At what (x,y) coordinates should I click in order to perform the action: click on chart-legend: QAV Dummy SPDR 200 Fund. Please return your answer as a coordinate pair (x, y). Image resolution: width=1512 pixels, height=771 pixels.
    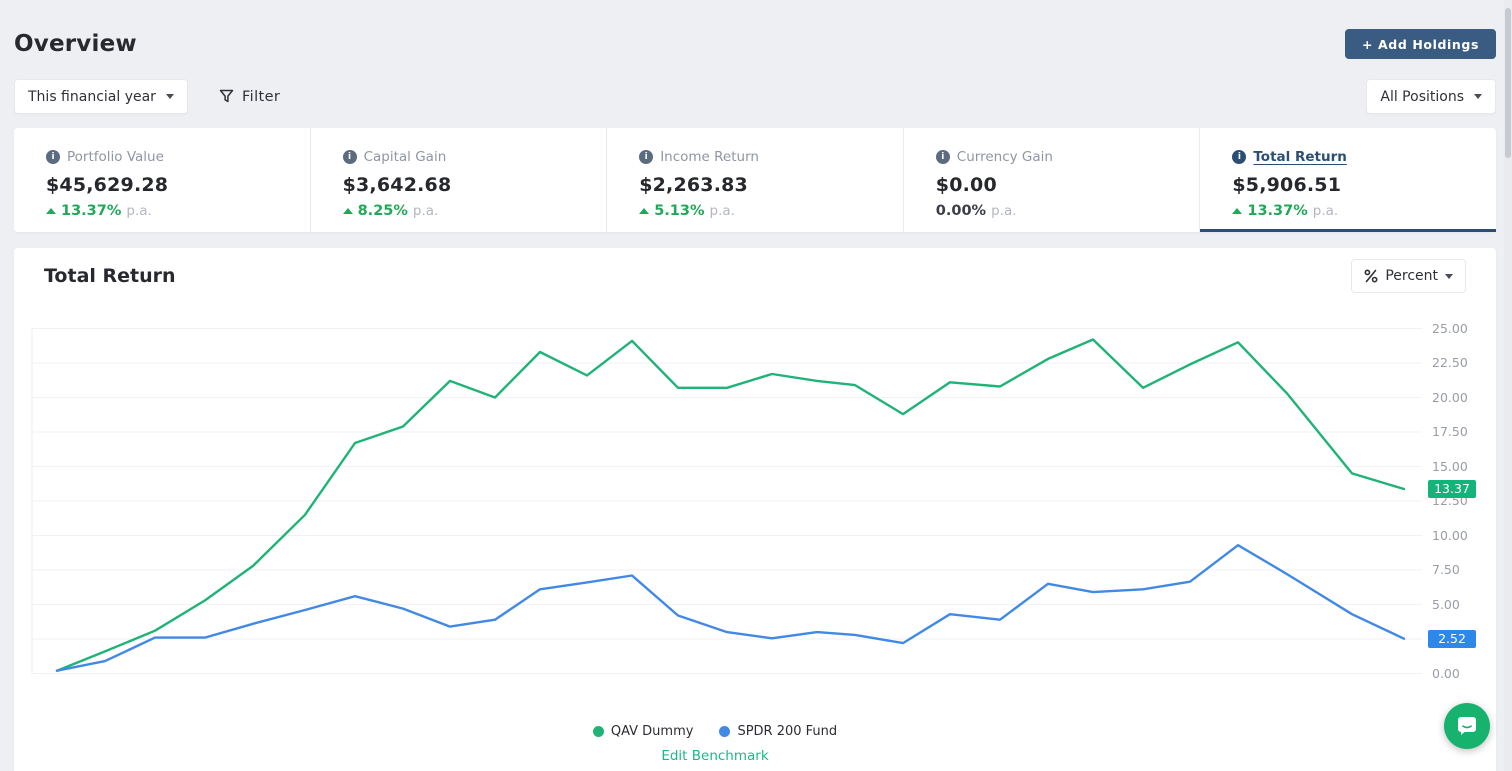
    Looking at the image, I should click on (715, 731).